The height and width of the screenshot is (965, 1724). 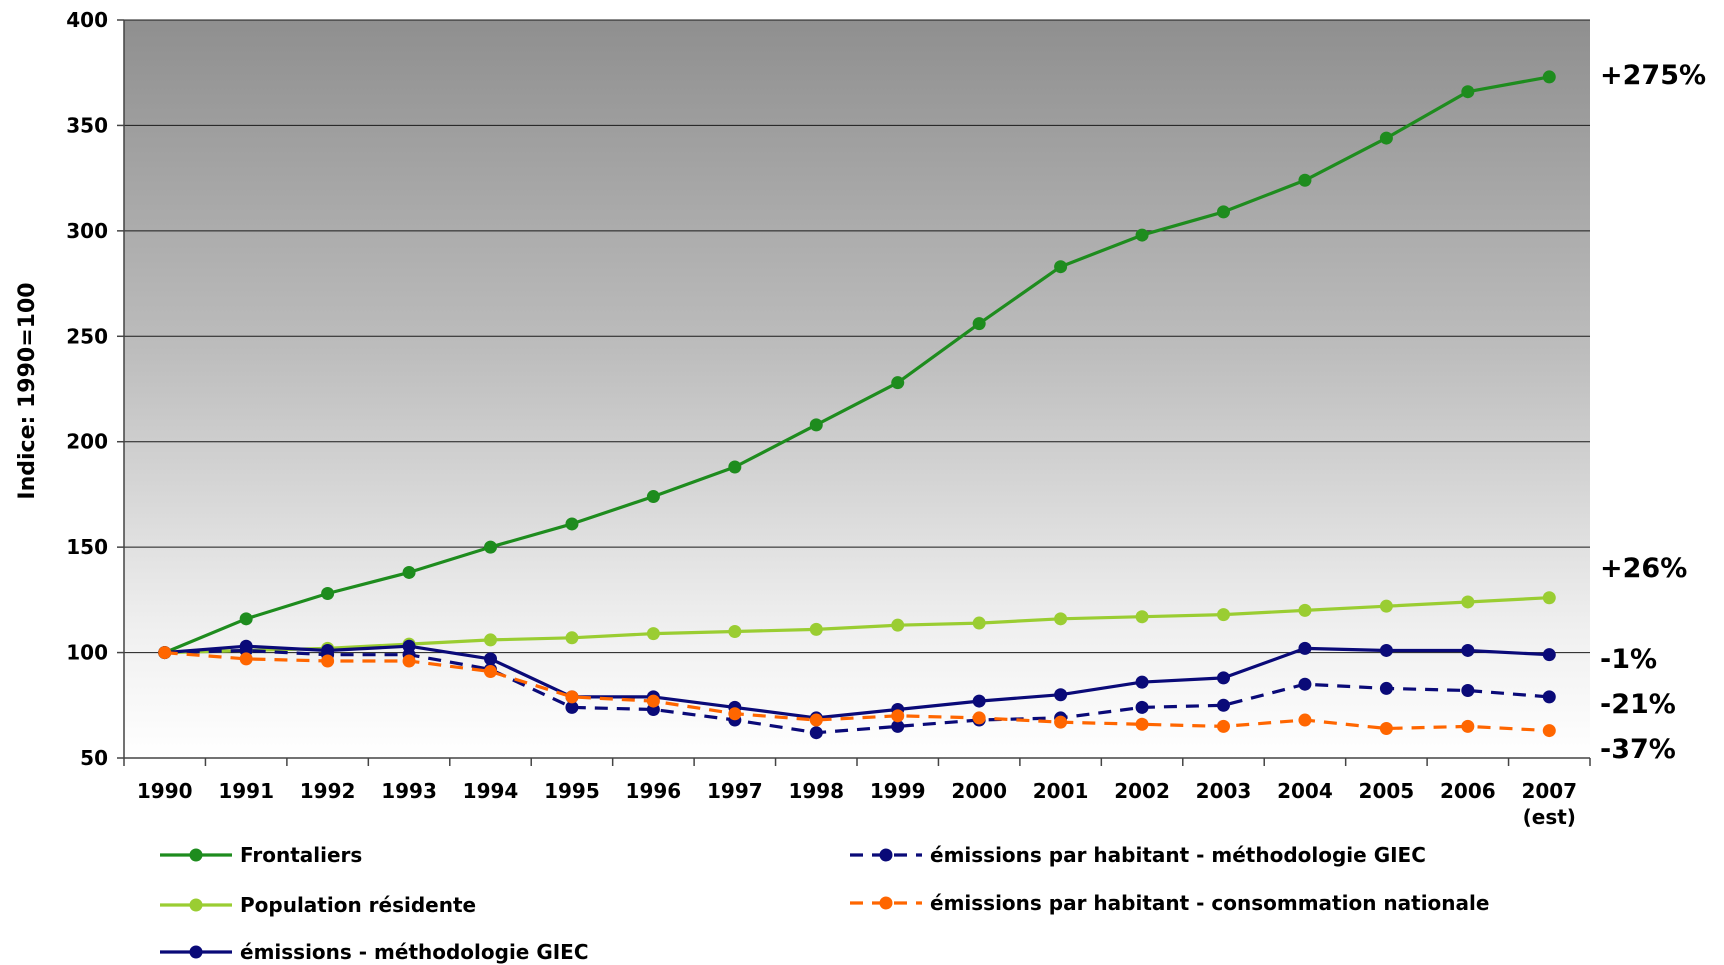 I want to click on legend-item-1: Population résidente, so click(x=318, y=905).